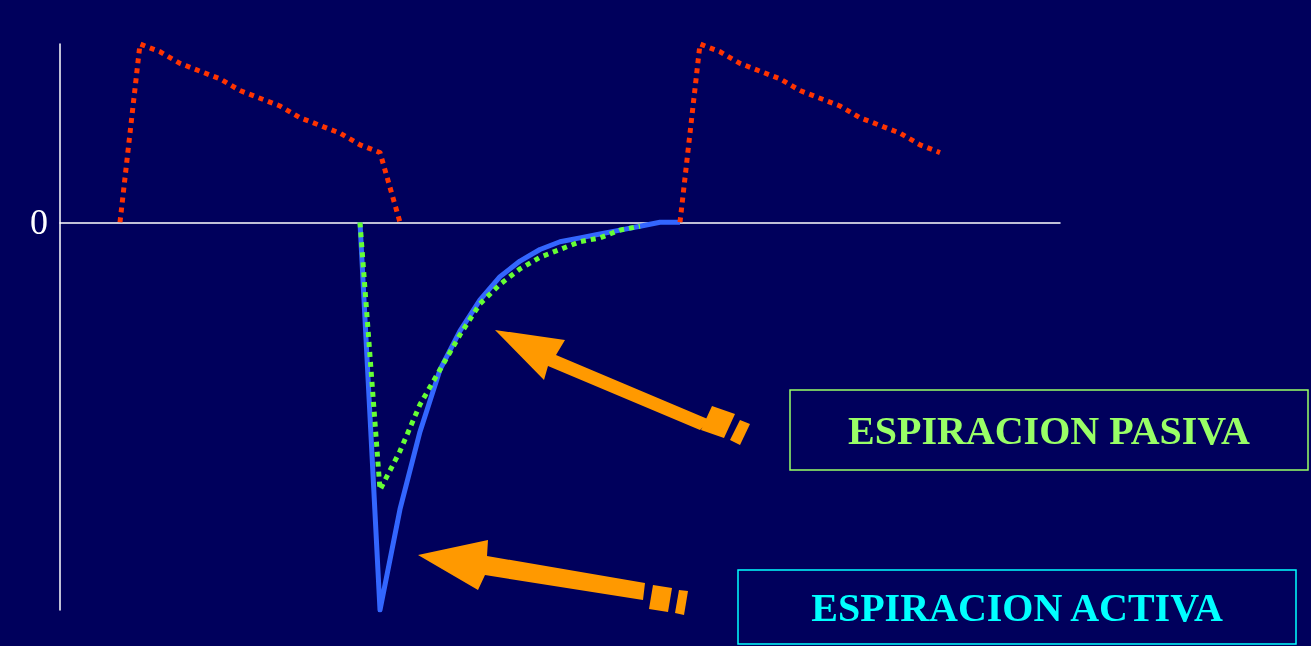  What do you see at coordinates (1017, 607) in the screenshot?
I see `annotation: ESPIRACION ACTIVA` at bounding box center [1017, 607].